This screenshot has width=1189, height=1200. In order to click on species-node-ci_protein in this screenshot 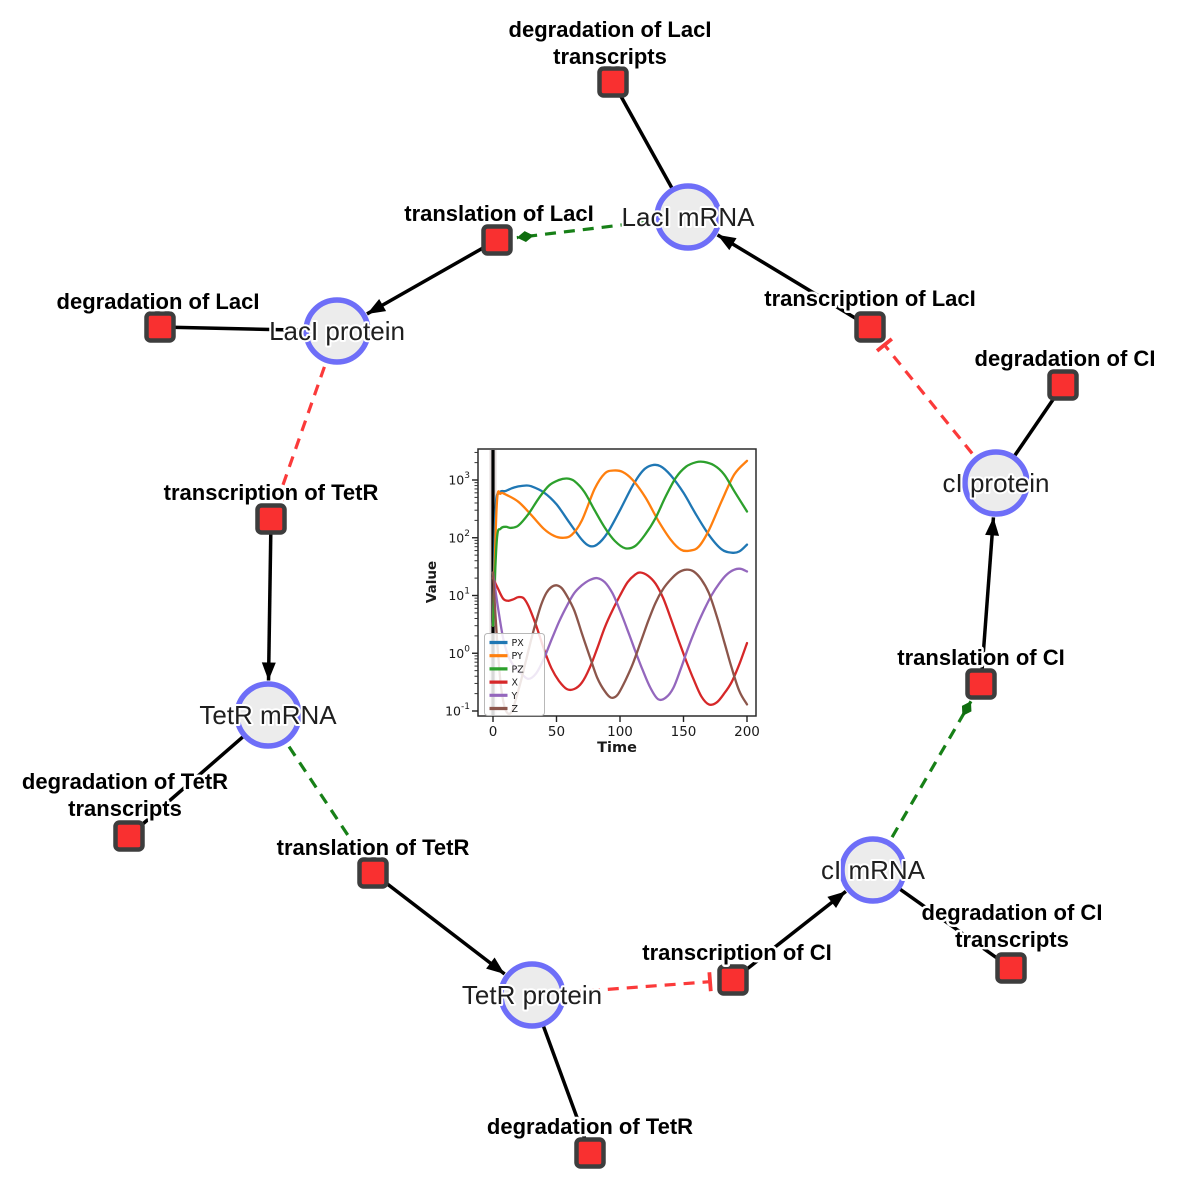, I will do `click(996, 483)`.